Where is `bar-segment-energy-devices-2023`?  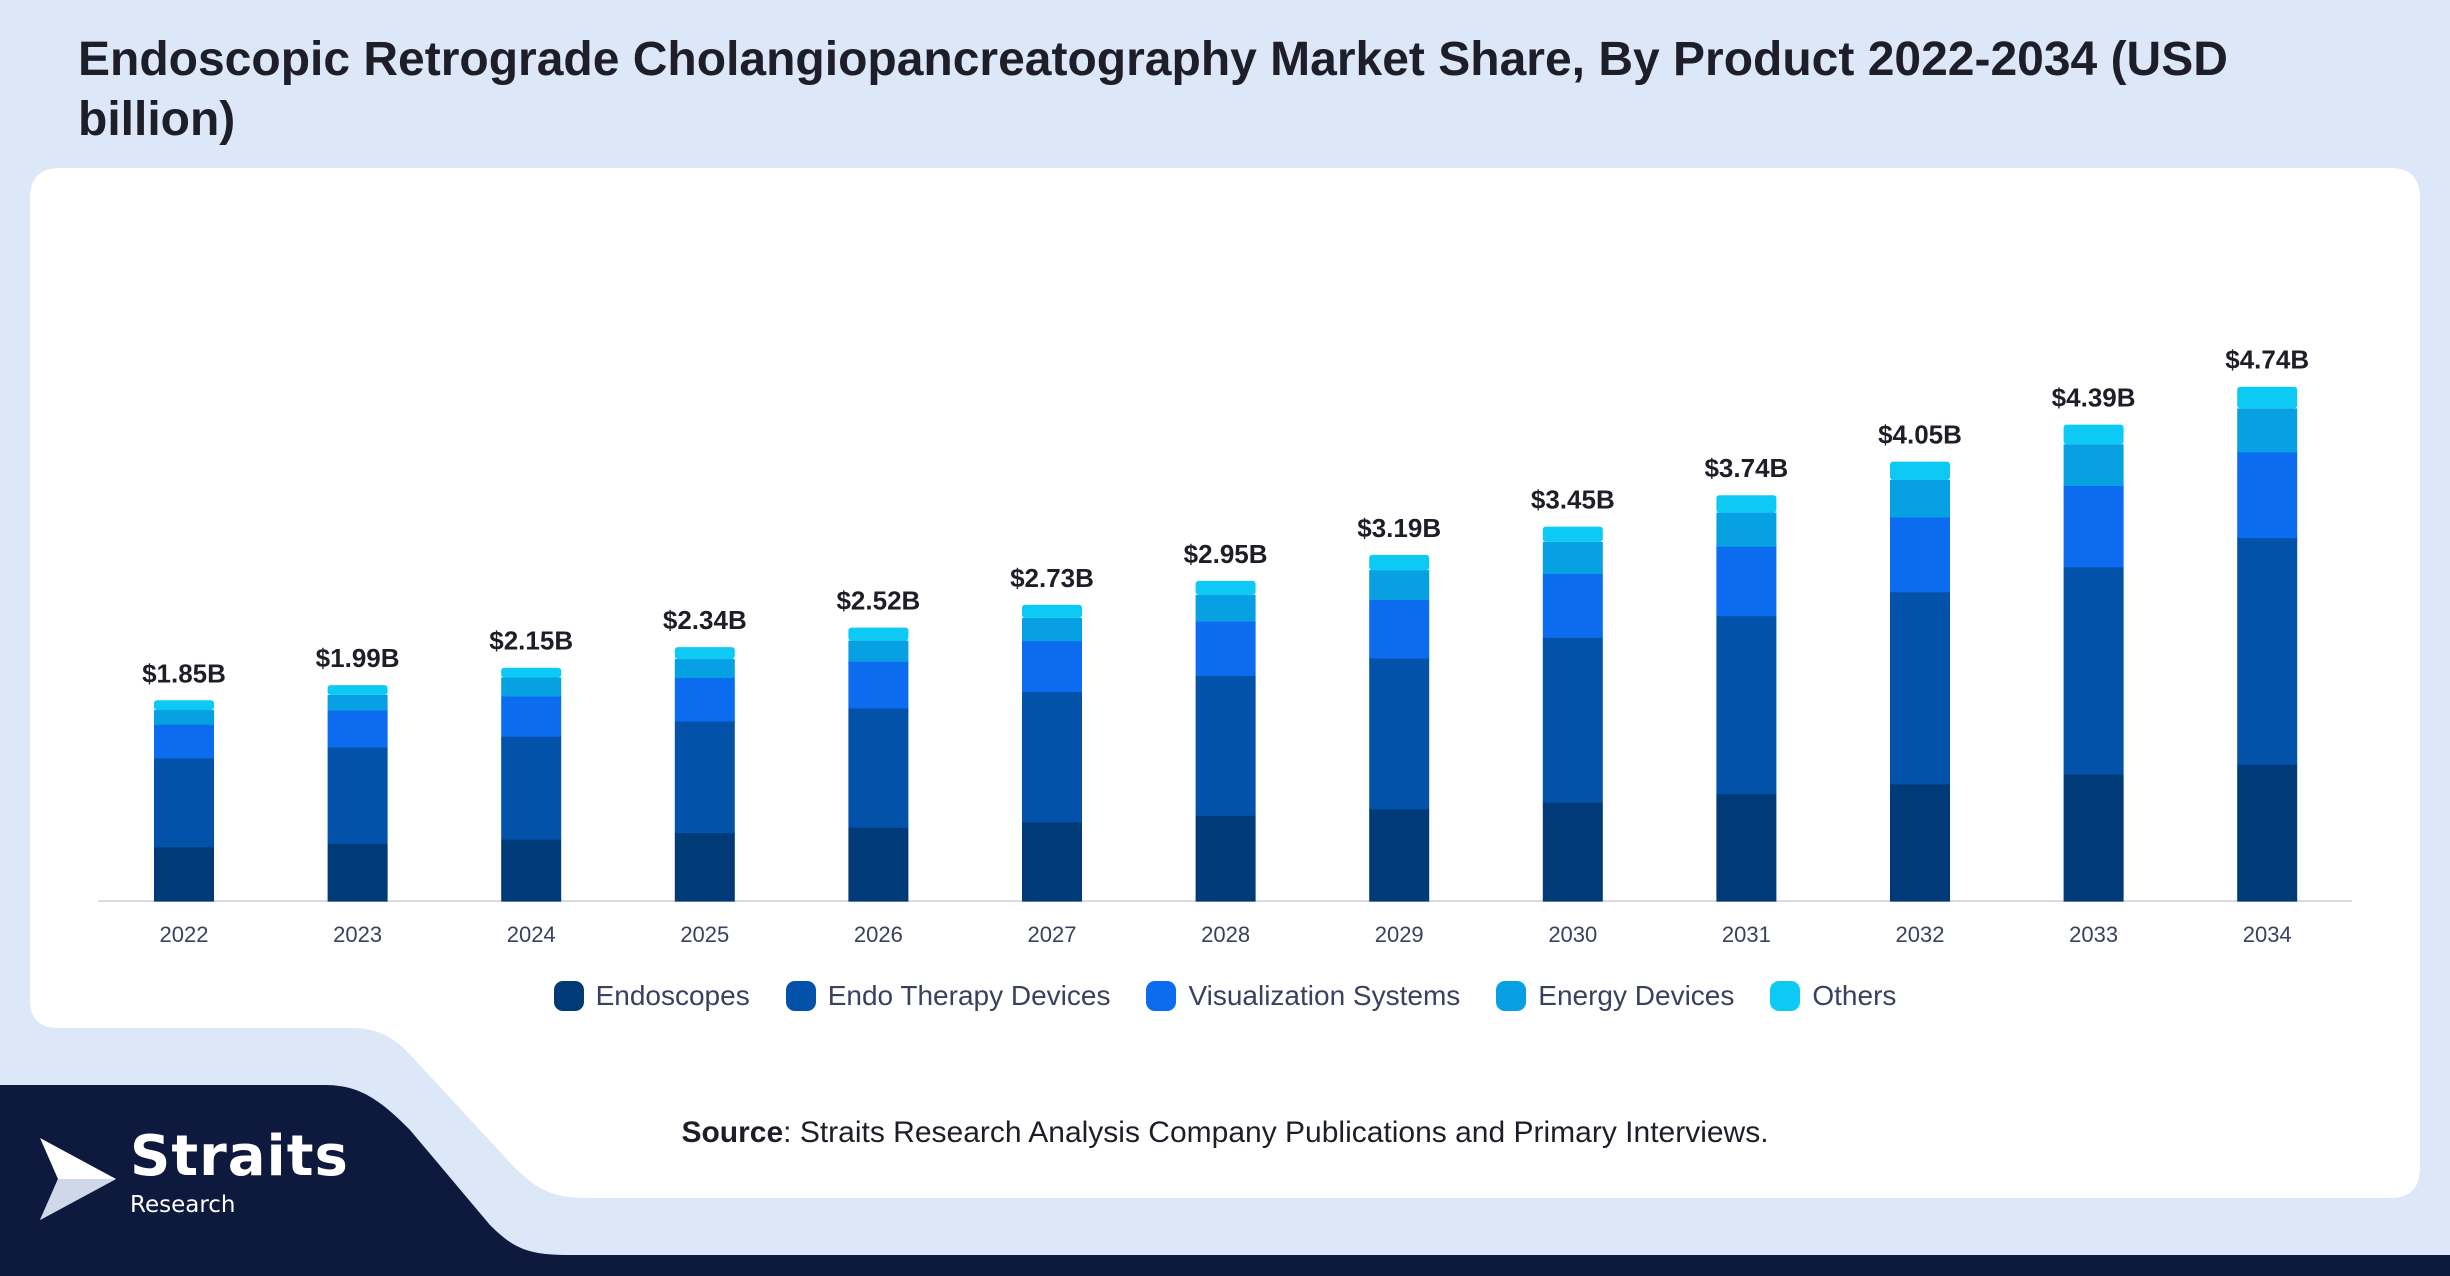 bar-segment-energy-devices-2023 is located at coordinates (357, 702).